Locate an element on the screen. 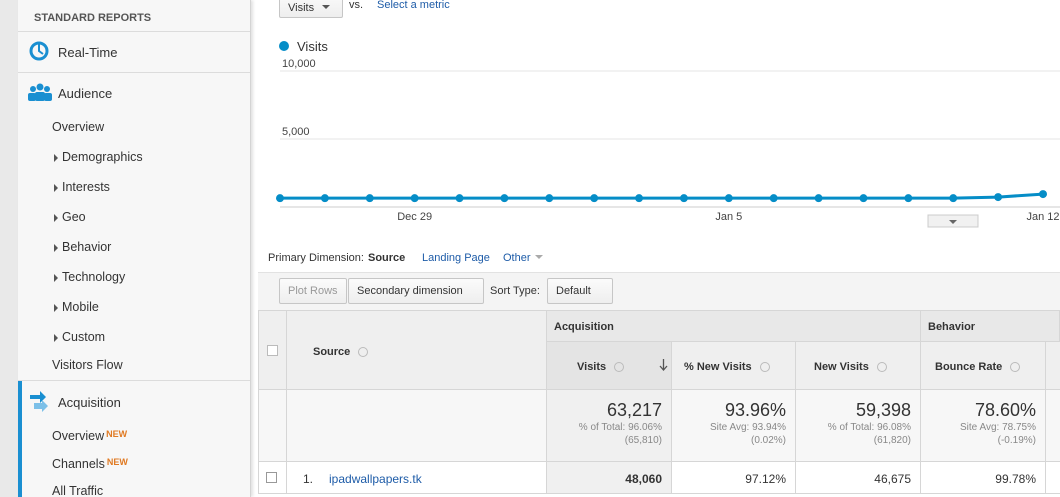  row-cell: 1. ipadwallpapers.tk is located at coordinates (417, 478).